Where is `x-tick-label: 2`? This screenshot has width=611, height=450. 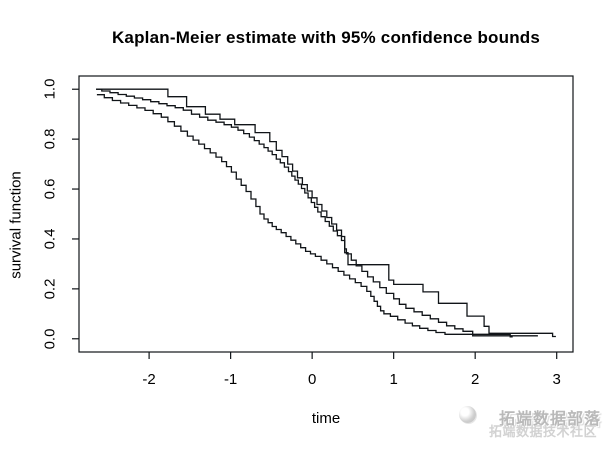
x-tick-label: 2 is located at coordinates (475, 379).